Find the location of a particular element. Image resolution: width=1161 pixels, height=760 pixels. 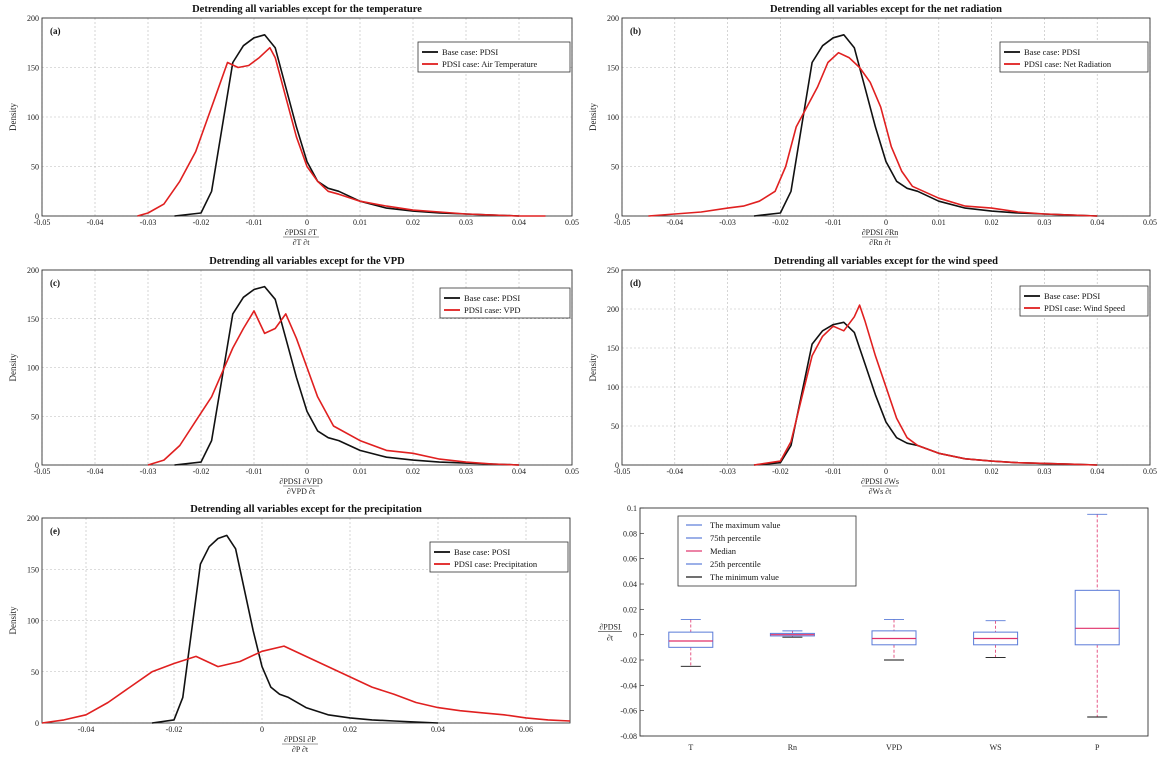

x-tick-label: P is located at coordinates (1097, 747).